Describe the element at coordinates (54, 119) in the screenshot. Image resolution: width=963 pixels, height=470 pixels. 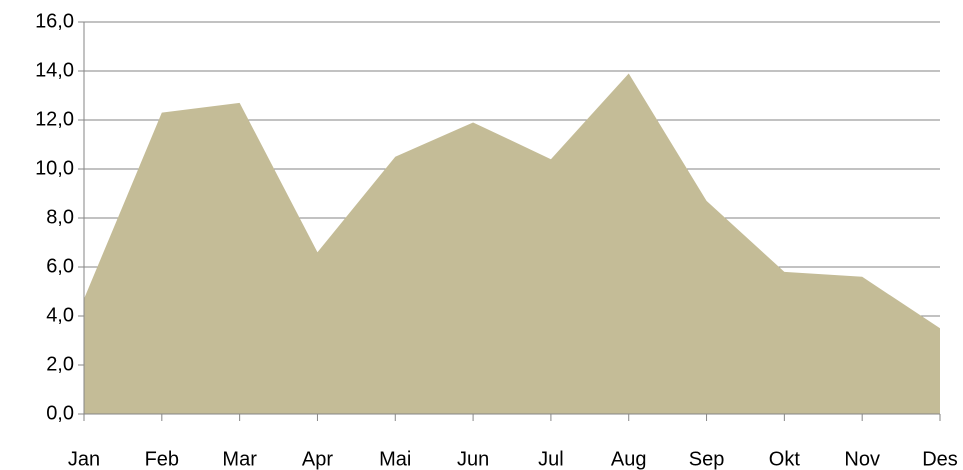
I see `y-tick-label: 12,0` at that location.